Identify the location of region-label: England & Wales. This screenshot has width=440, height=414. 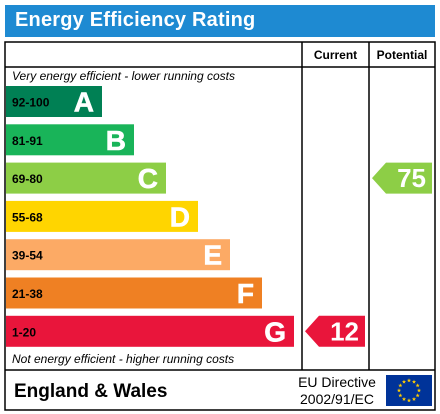
(90, 391).